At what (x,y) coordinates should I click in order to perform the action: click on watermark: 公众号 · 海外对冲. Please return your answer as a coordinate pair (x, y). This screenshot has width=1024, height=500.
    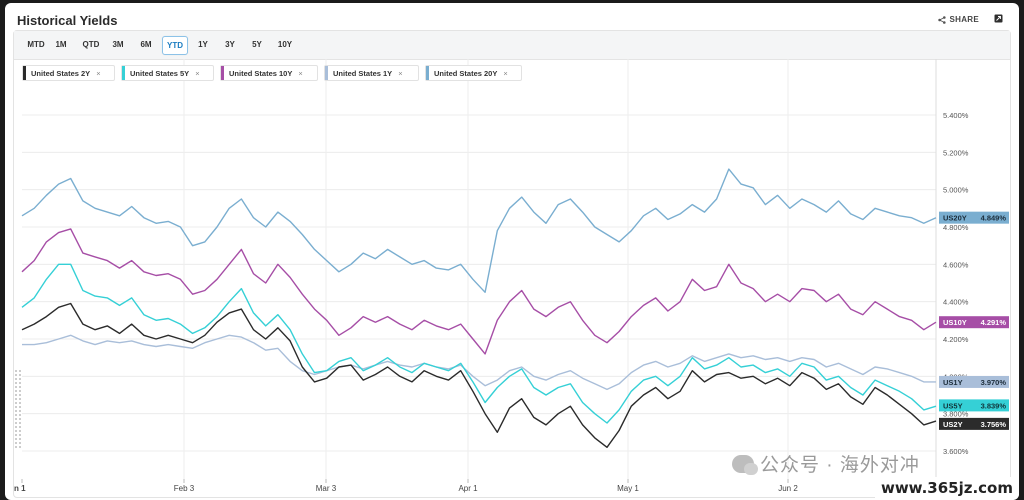
    Looking at the image, I should click on (826, 463).